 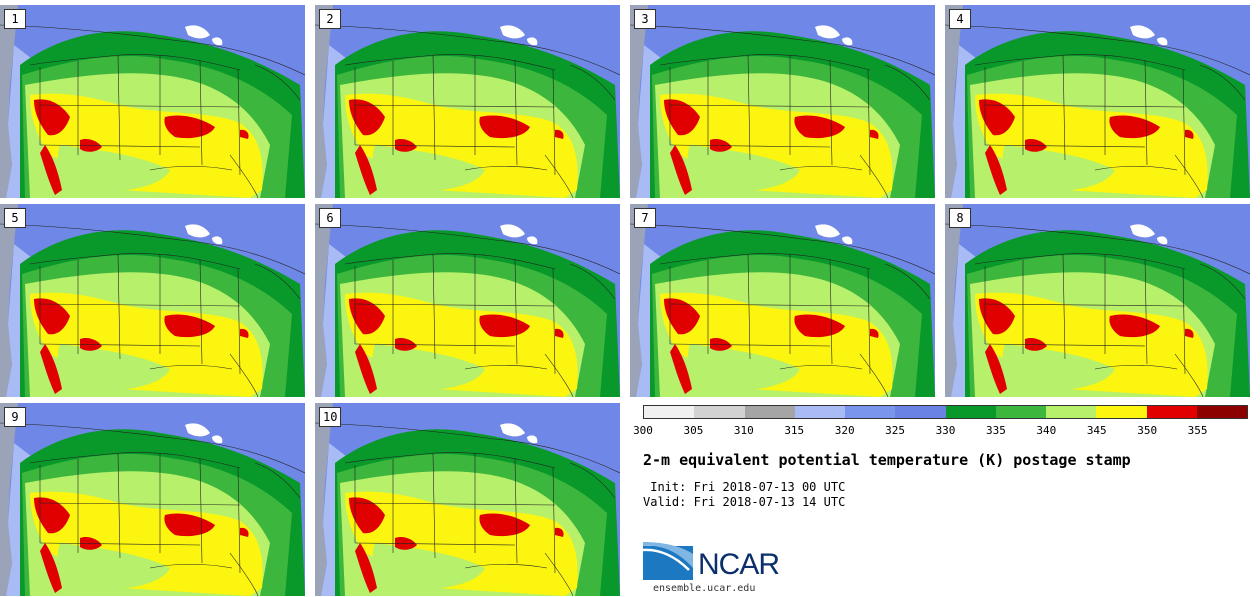 I want to click on colorbar-tick-label: 350, so click(x=1147, y=430).